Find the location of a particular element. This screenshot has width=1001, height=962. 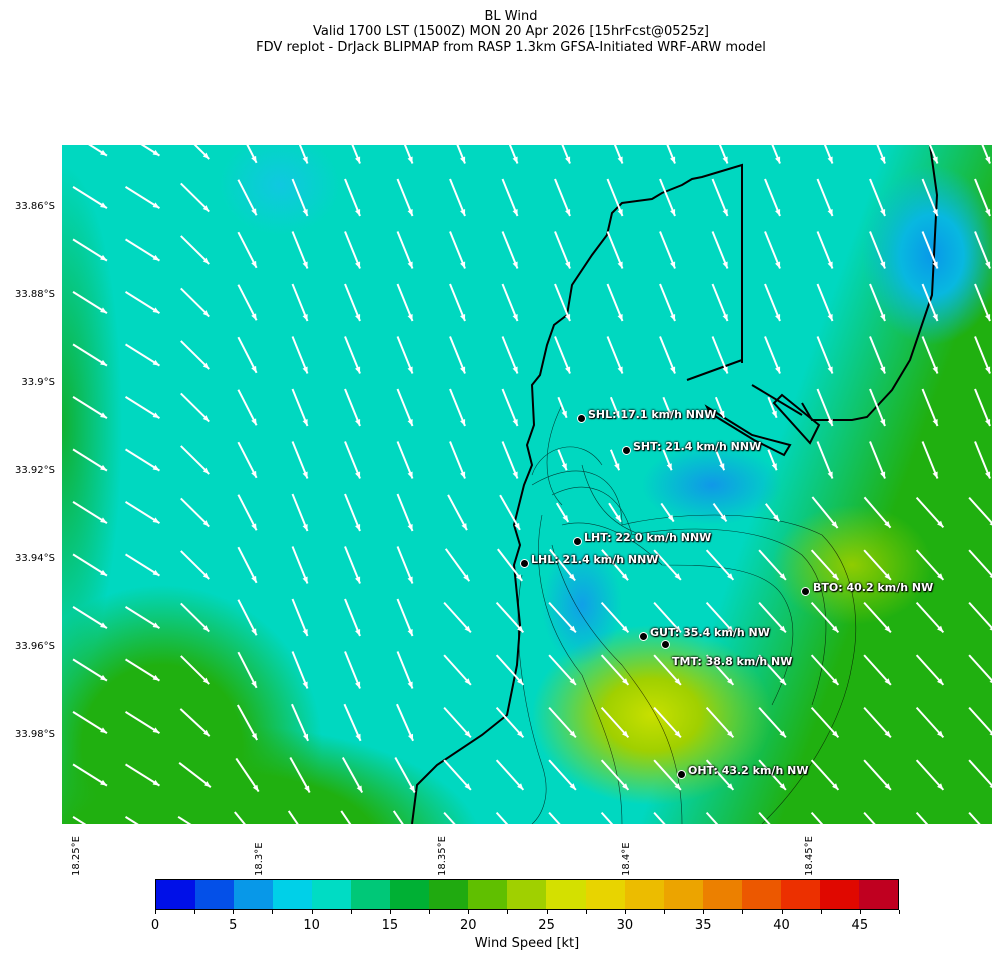

station-dot-lht is located at coordinates (577, 541).